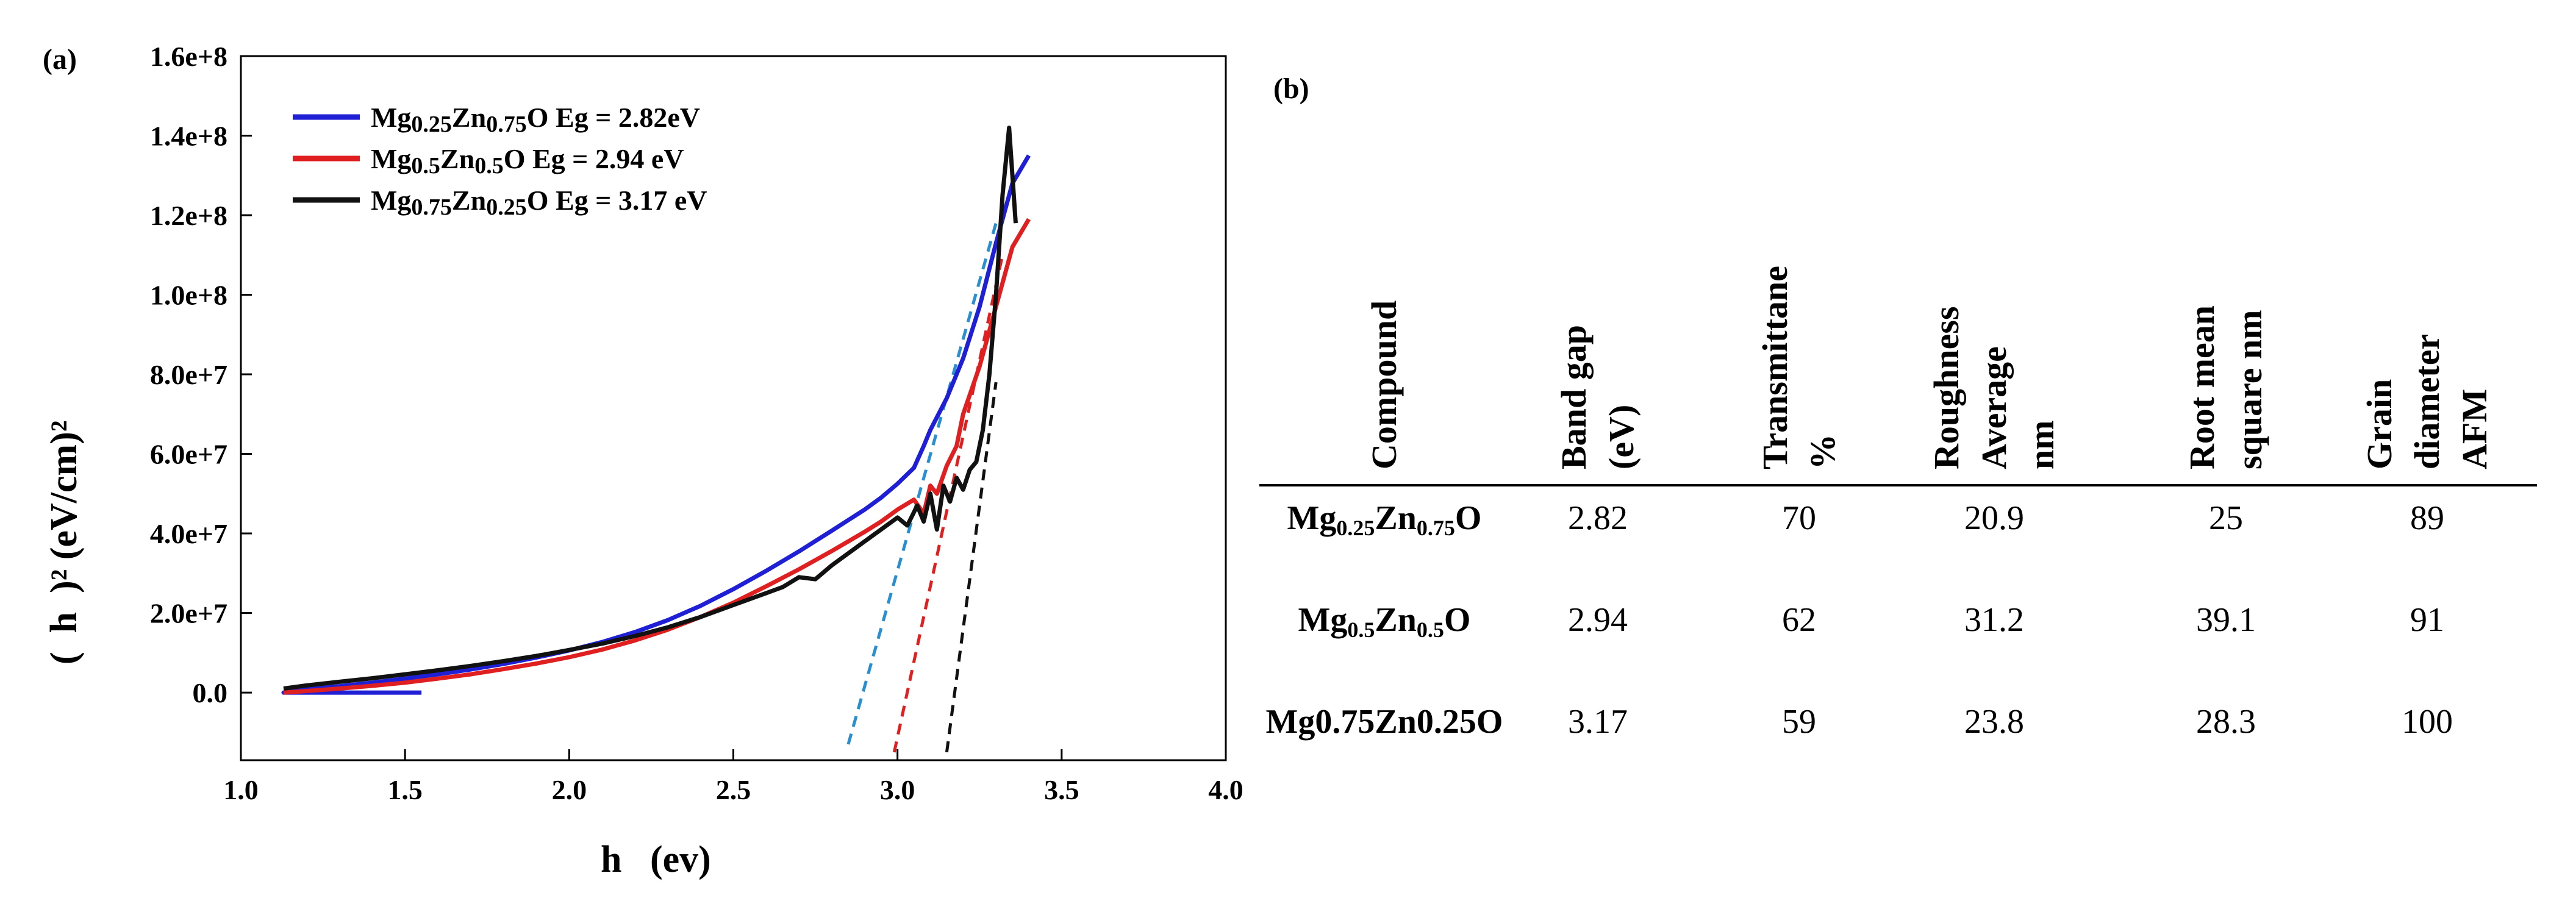 The width and height of the screenshot is (2576, 912). What do you see at coordinates (188, 136) in the screenshot?
I see `y-tick-label: 1.4e+8` at bounding box center [188, 136].